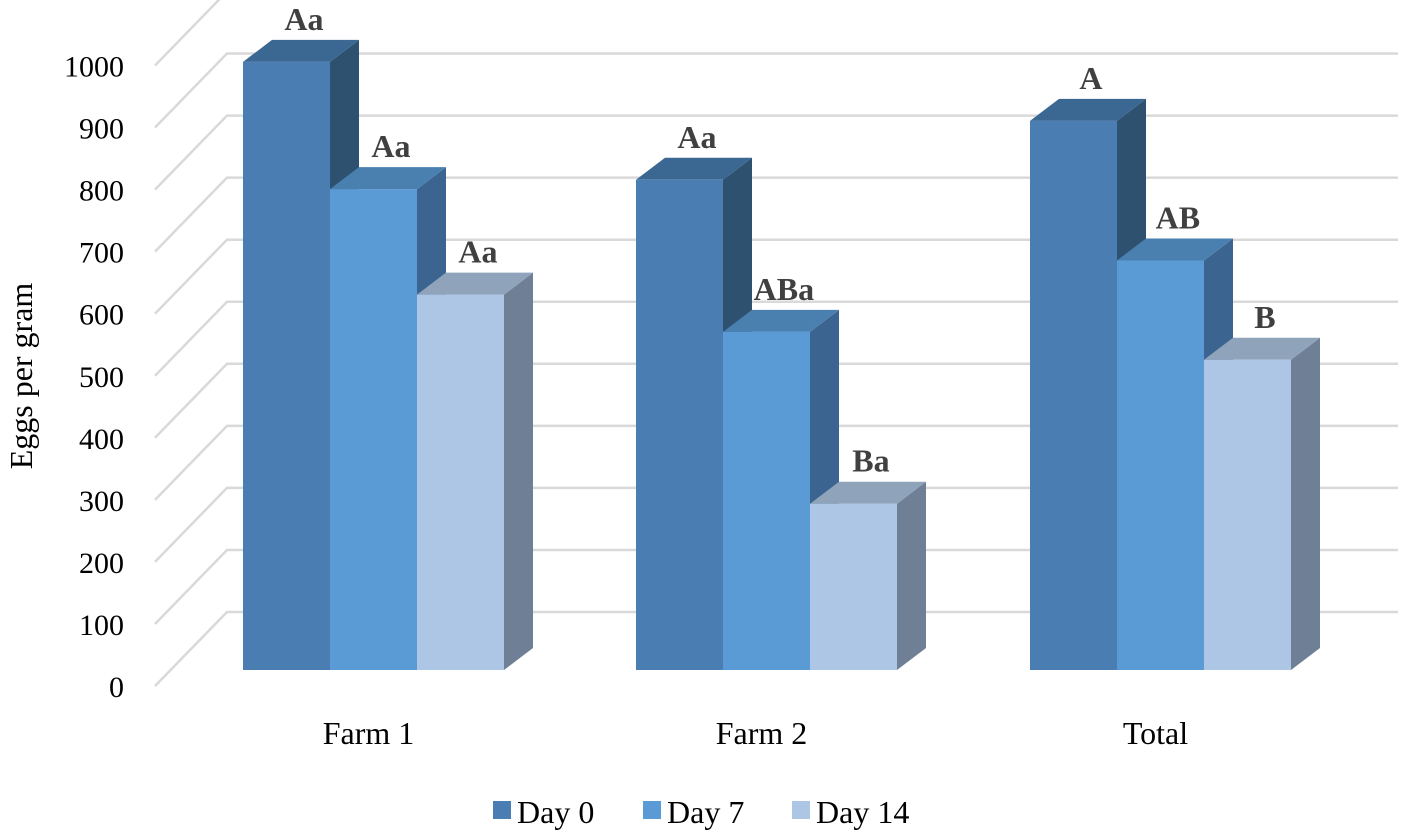 The width and height of the screenshot is (1412, 837). What do you see at coordinates (1155, 733) in the screenshot?
I see `x-category-label: Total` at bounding box center [1155, 733].